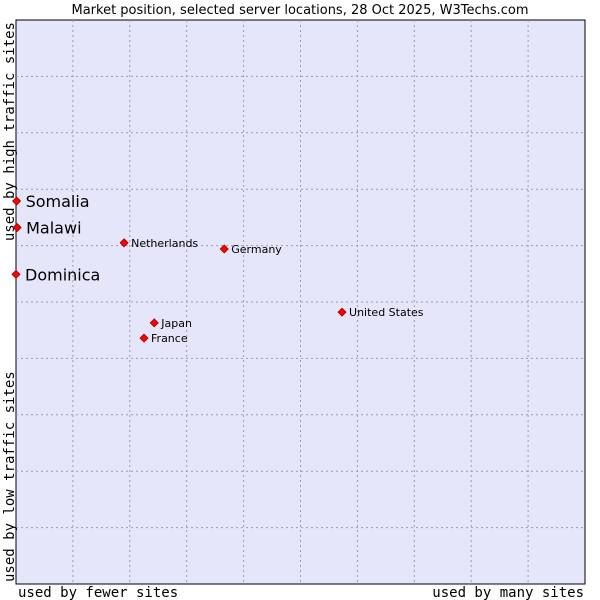 Image resolution: width=600 pixels, height=600 pixels. What do you see at coordinates (224, 249) in the screenshot?
I see `point-marker-germany` at bounding box center [224, 249].